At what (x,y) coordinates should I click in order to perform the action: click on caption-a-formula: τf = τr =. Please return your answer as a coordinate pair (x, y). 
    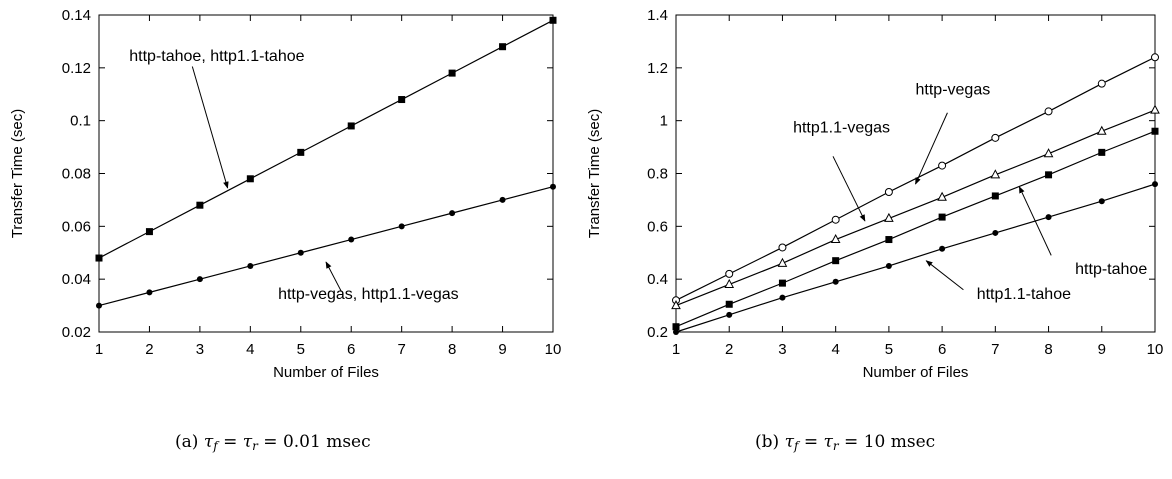
    Looking at the image, I should click on (243, 442).